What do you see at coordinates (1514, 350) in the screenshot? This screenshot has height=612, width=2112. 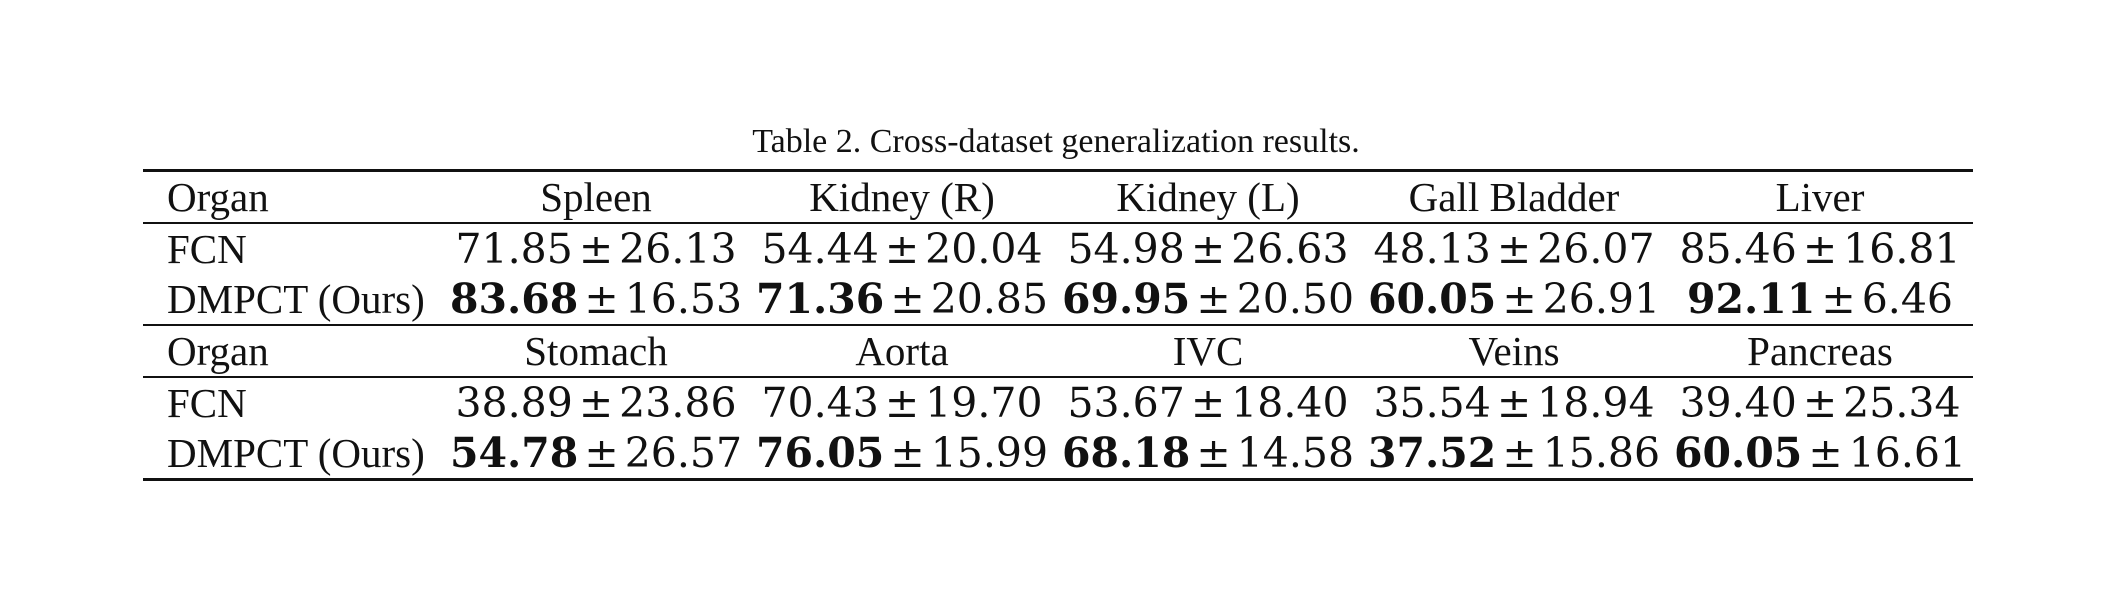 I see `column-header: Veins` at bounding box center [1514, 350].